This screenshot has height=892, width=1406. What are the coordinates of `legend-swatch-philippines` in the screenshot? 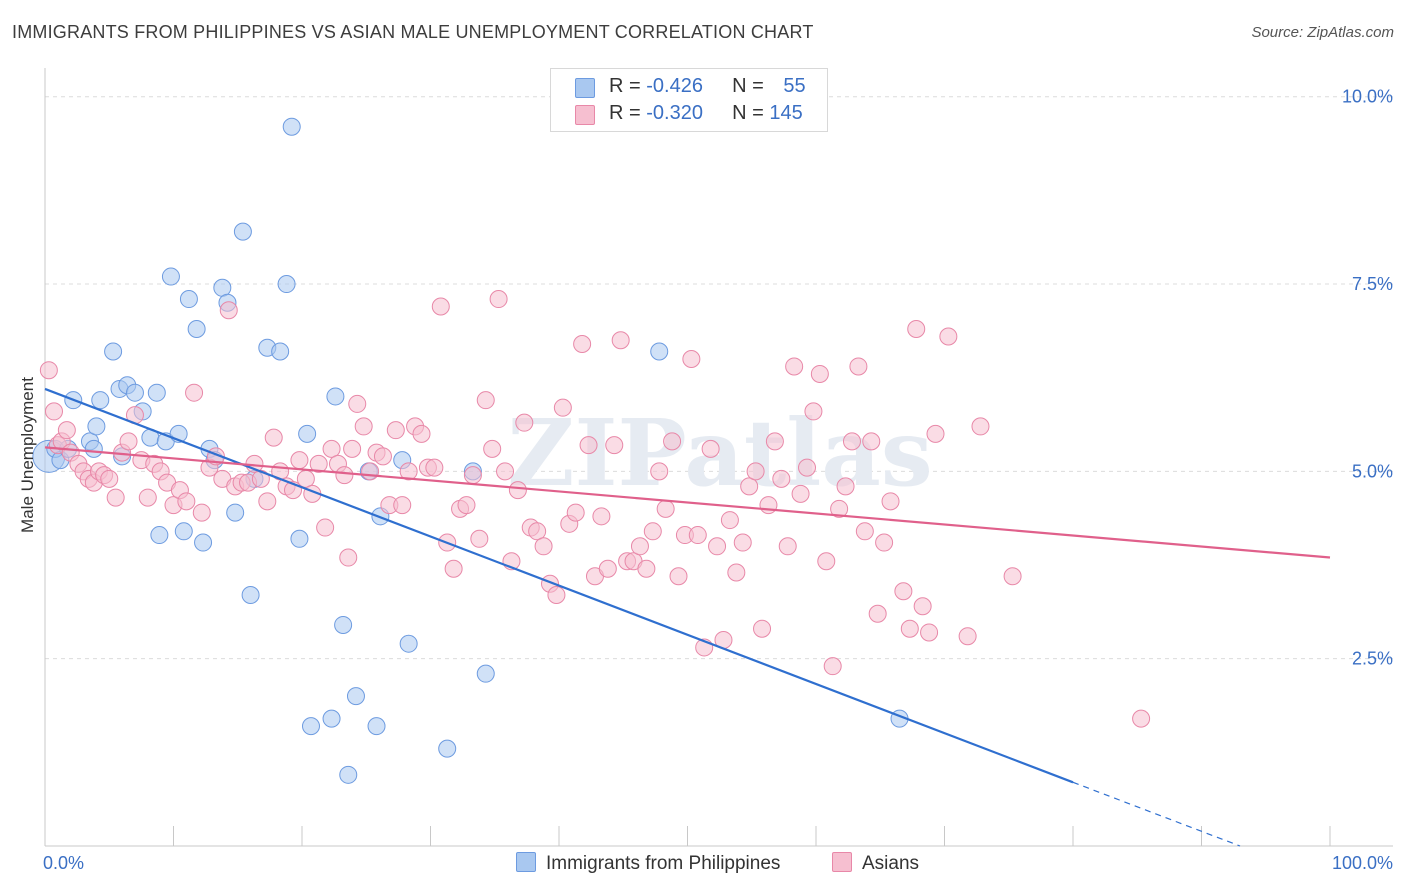 It's located at (585, 88).